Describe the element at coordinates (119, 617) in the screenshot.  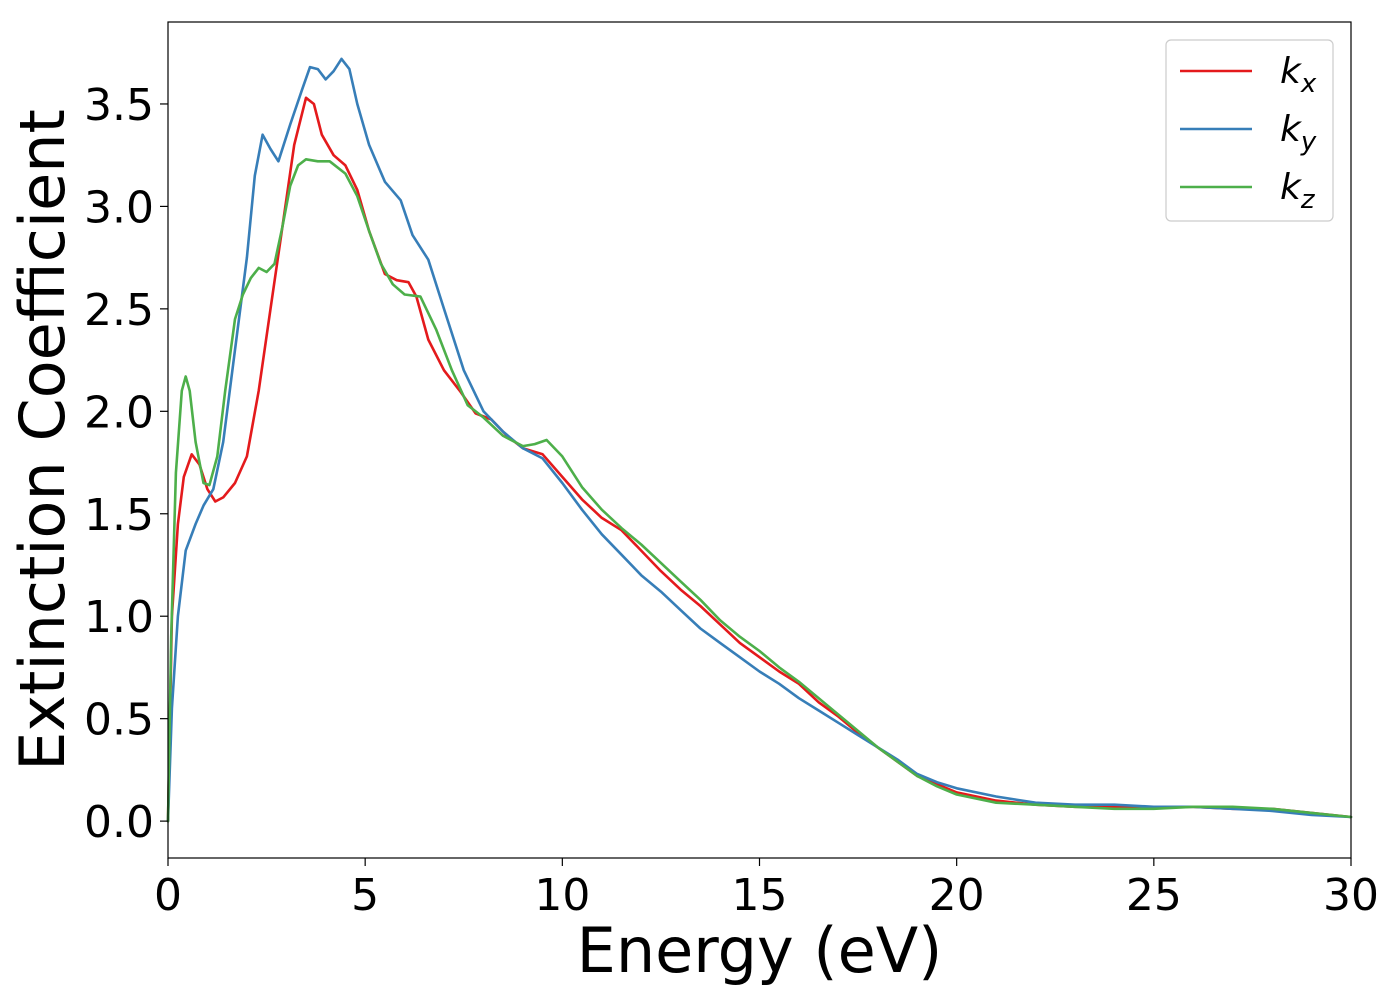
I see `y-tick-label: 1.0` at that location.